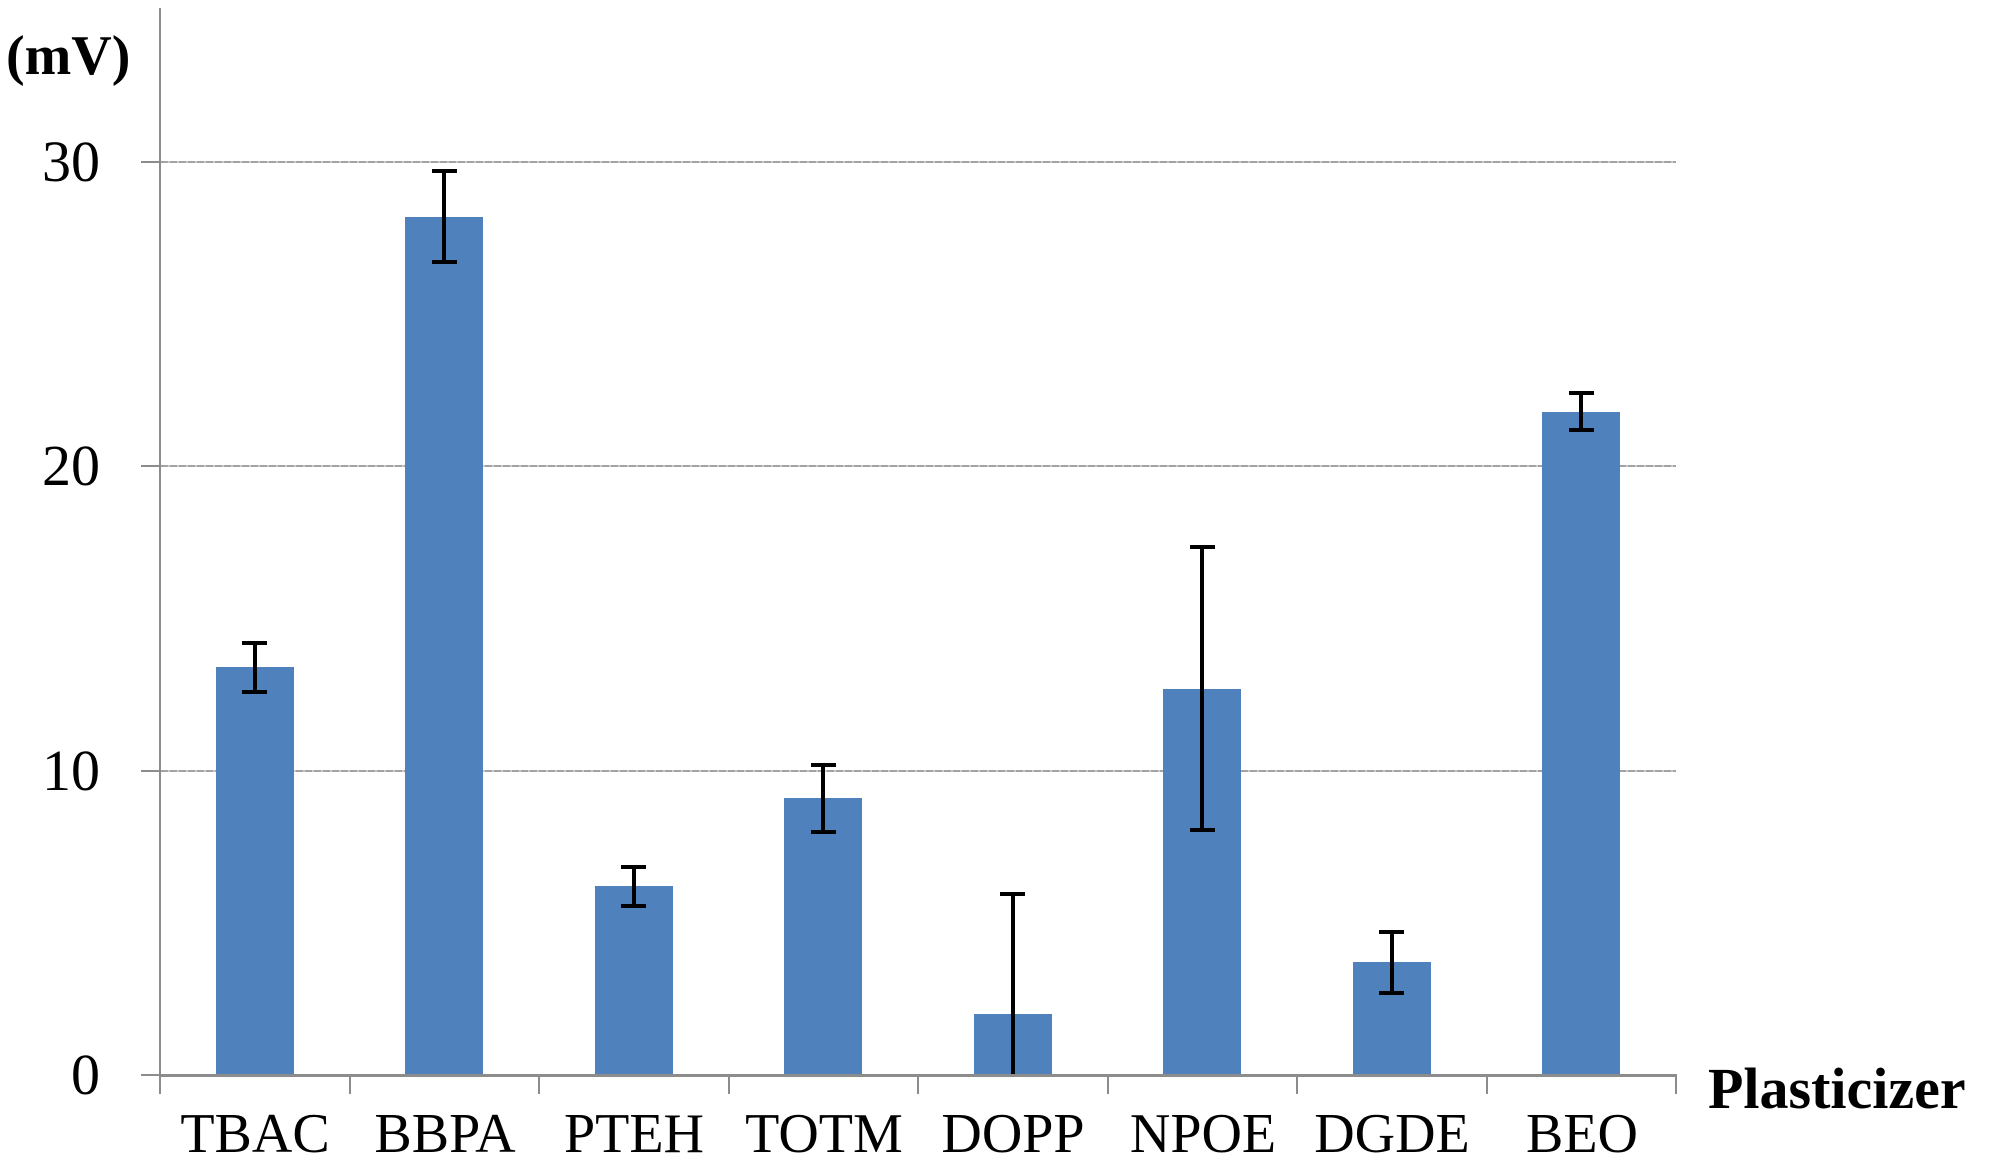 The height and width of the screenshot is (1169, 1990). What do you see at coordinates (254, 692) in the screenshot?
I see `error-bar-cap-bottom-tbac` at bounding box center [254, 692].